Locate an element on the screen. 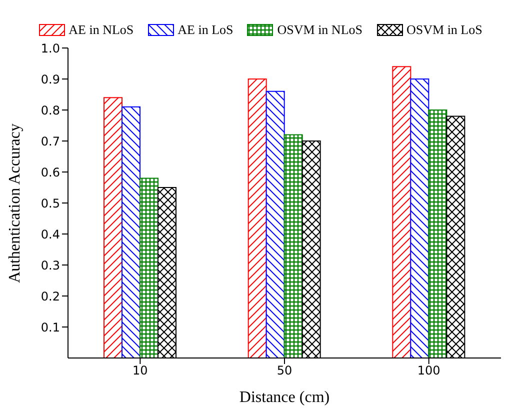  legend-label: AE in LoS is located at coordinates (205, 30).